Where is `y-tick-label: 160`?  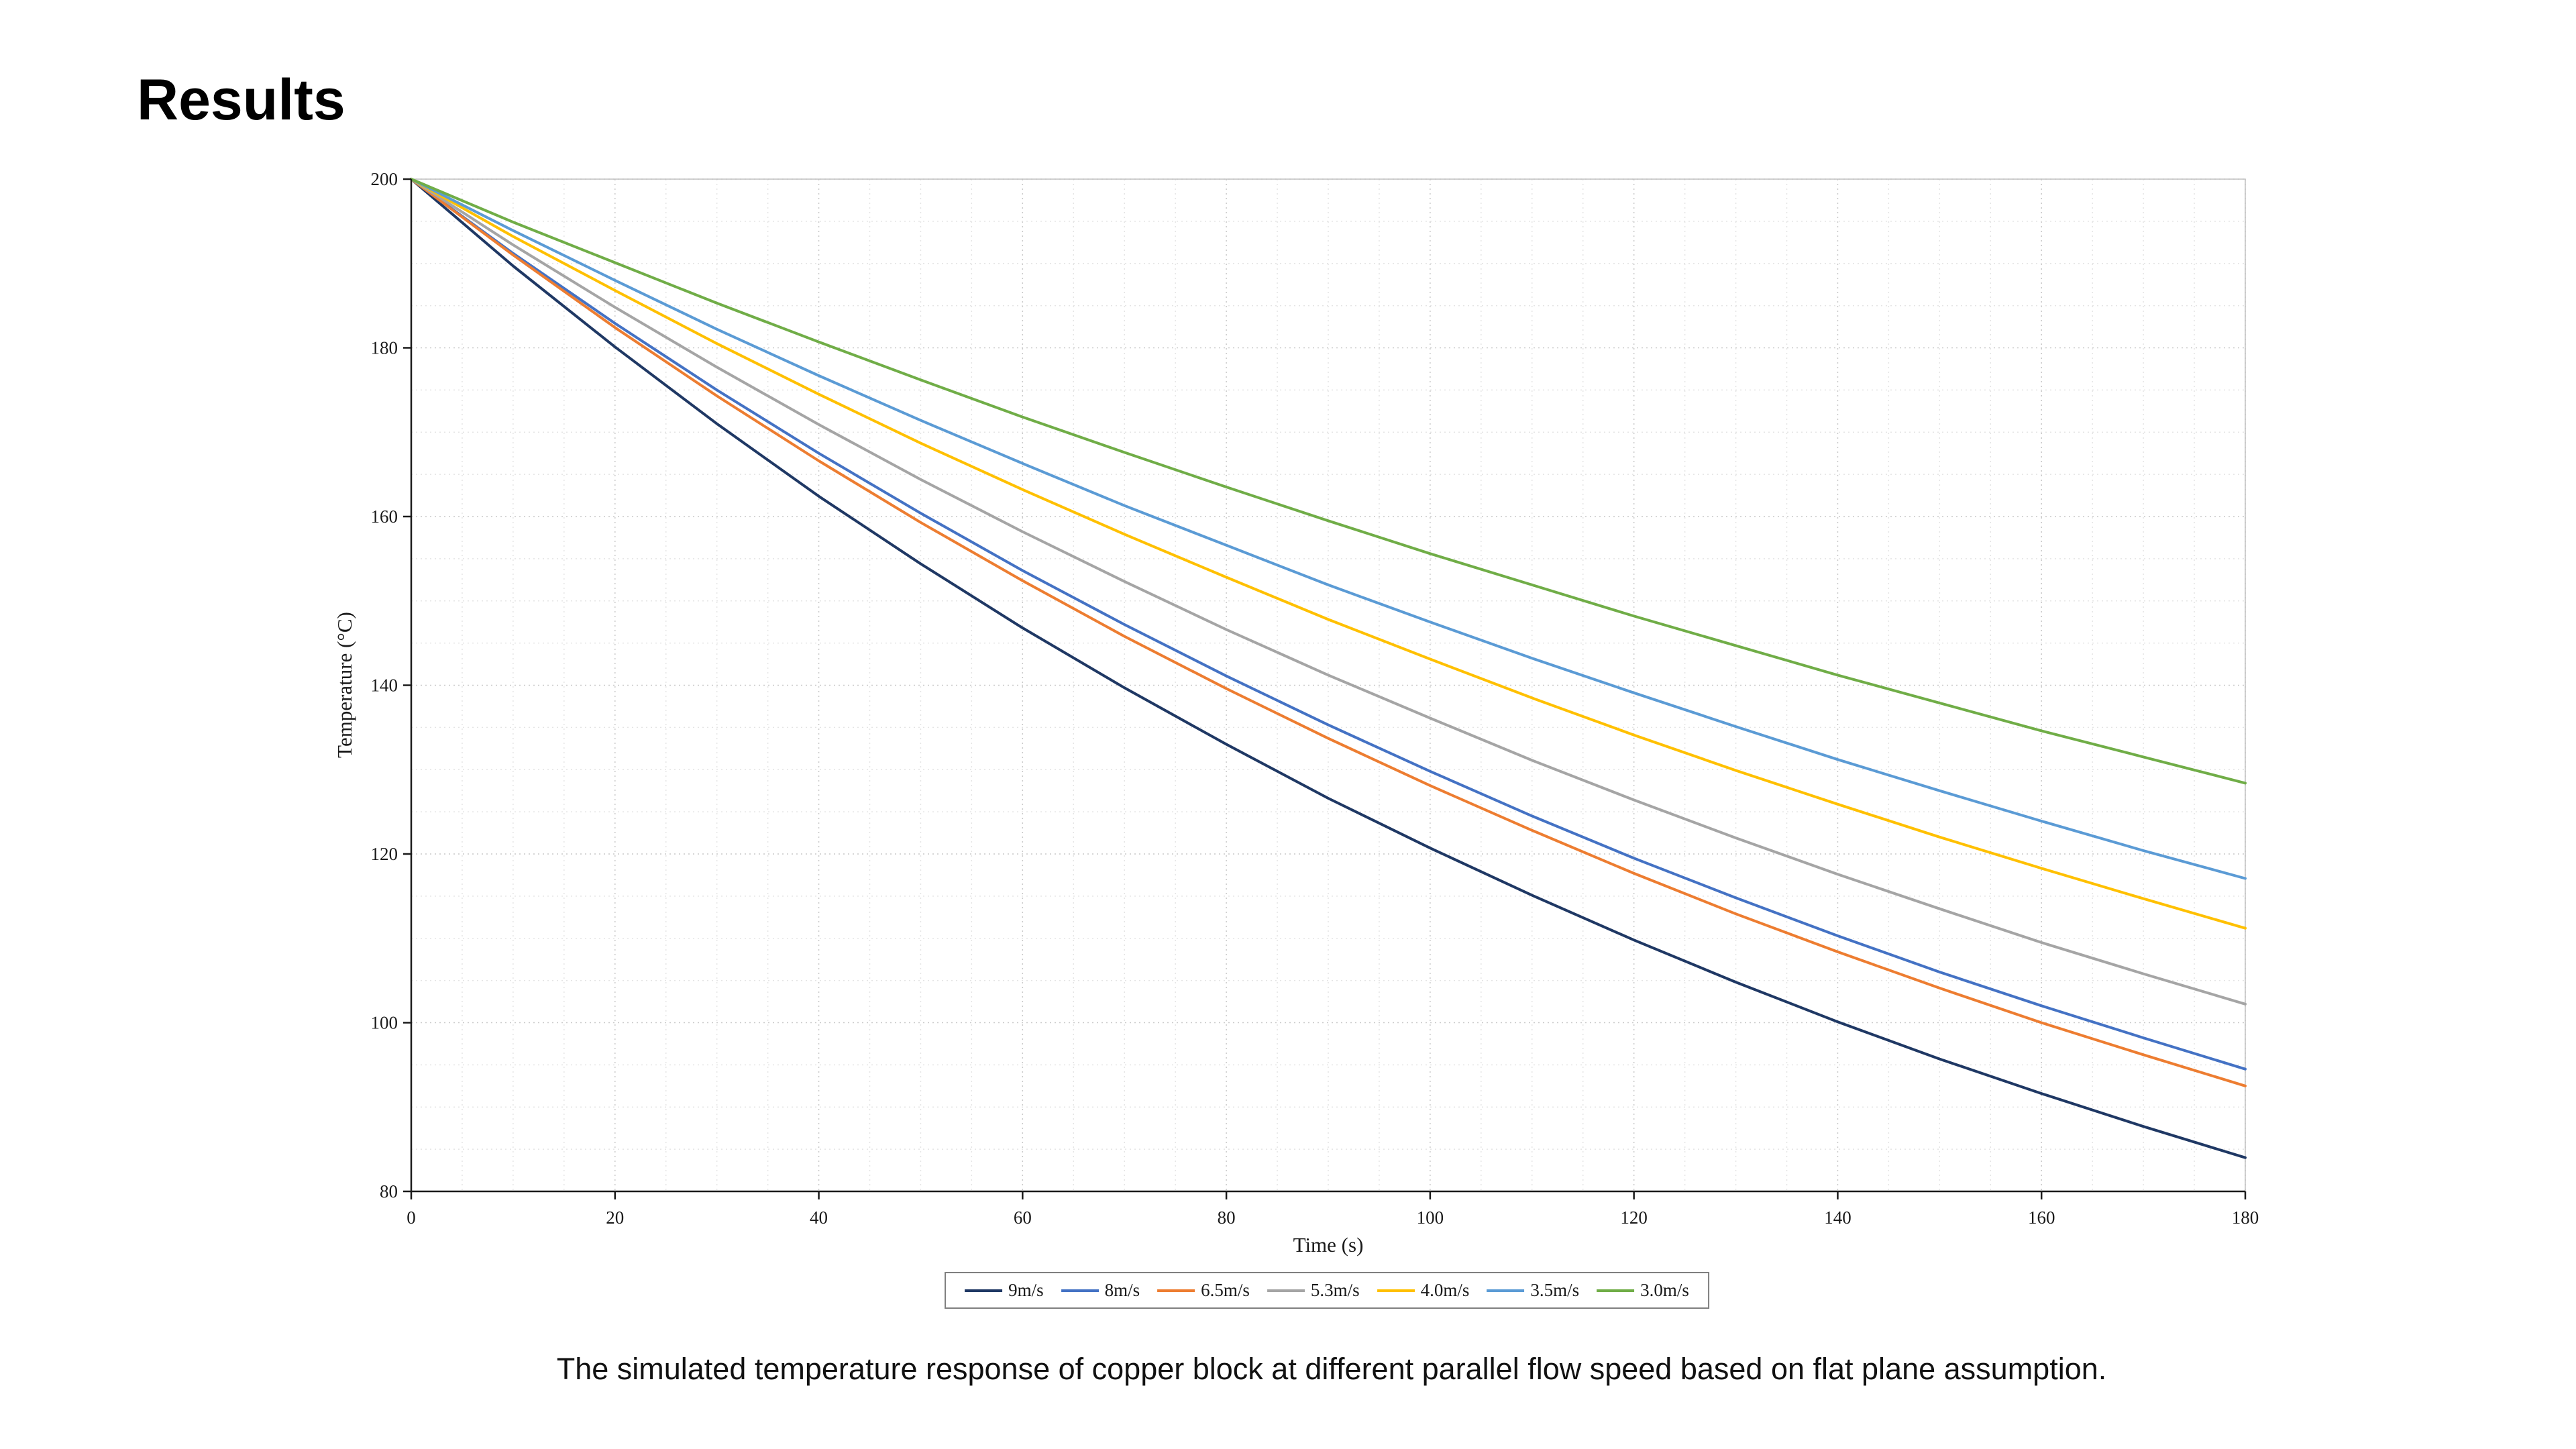
y-tick-label: 160 is located at coordinates (384, 516).